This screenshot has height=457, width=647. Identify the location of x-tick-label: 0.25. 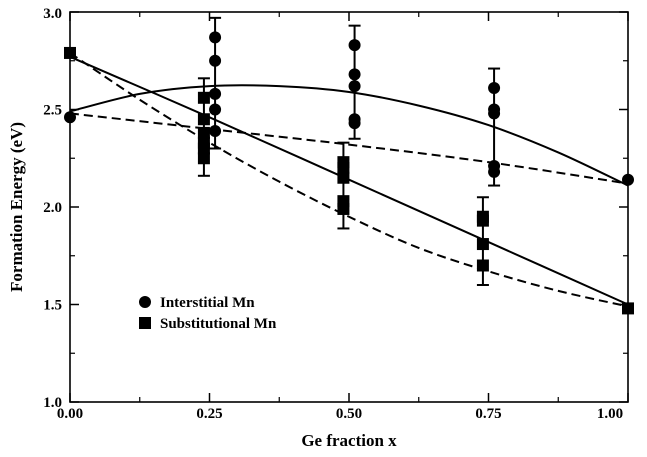
(209, 414).